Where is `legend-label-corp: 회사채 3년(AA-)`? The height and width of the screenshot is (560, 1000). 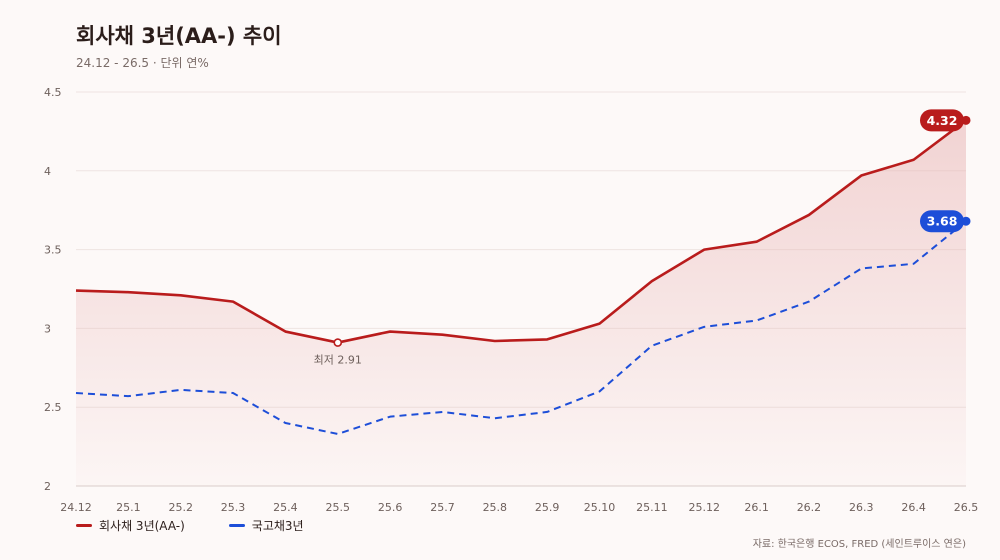 legend-label-corp: 회사채 3년(AA-) is located at coordinates (142, 526).